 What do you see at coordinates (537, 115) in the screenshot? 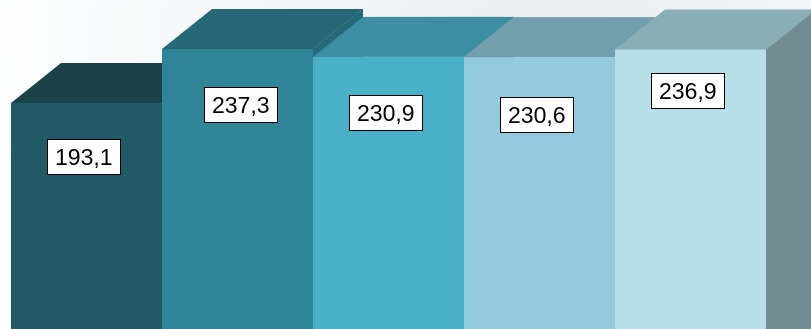
I see `data-label-4: 230,6` at bounding box center [537, 115].